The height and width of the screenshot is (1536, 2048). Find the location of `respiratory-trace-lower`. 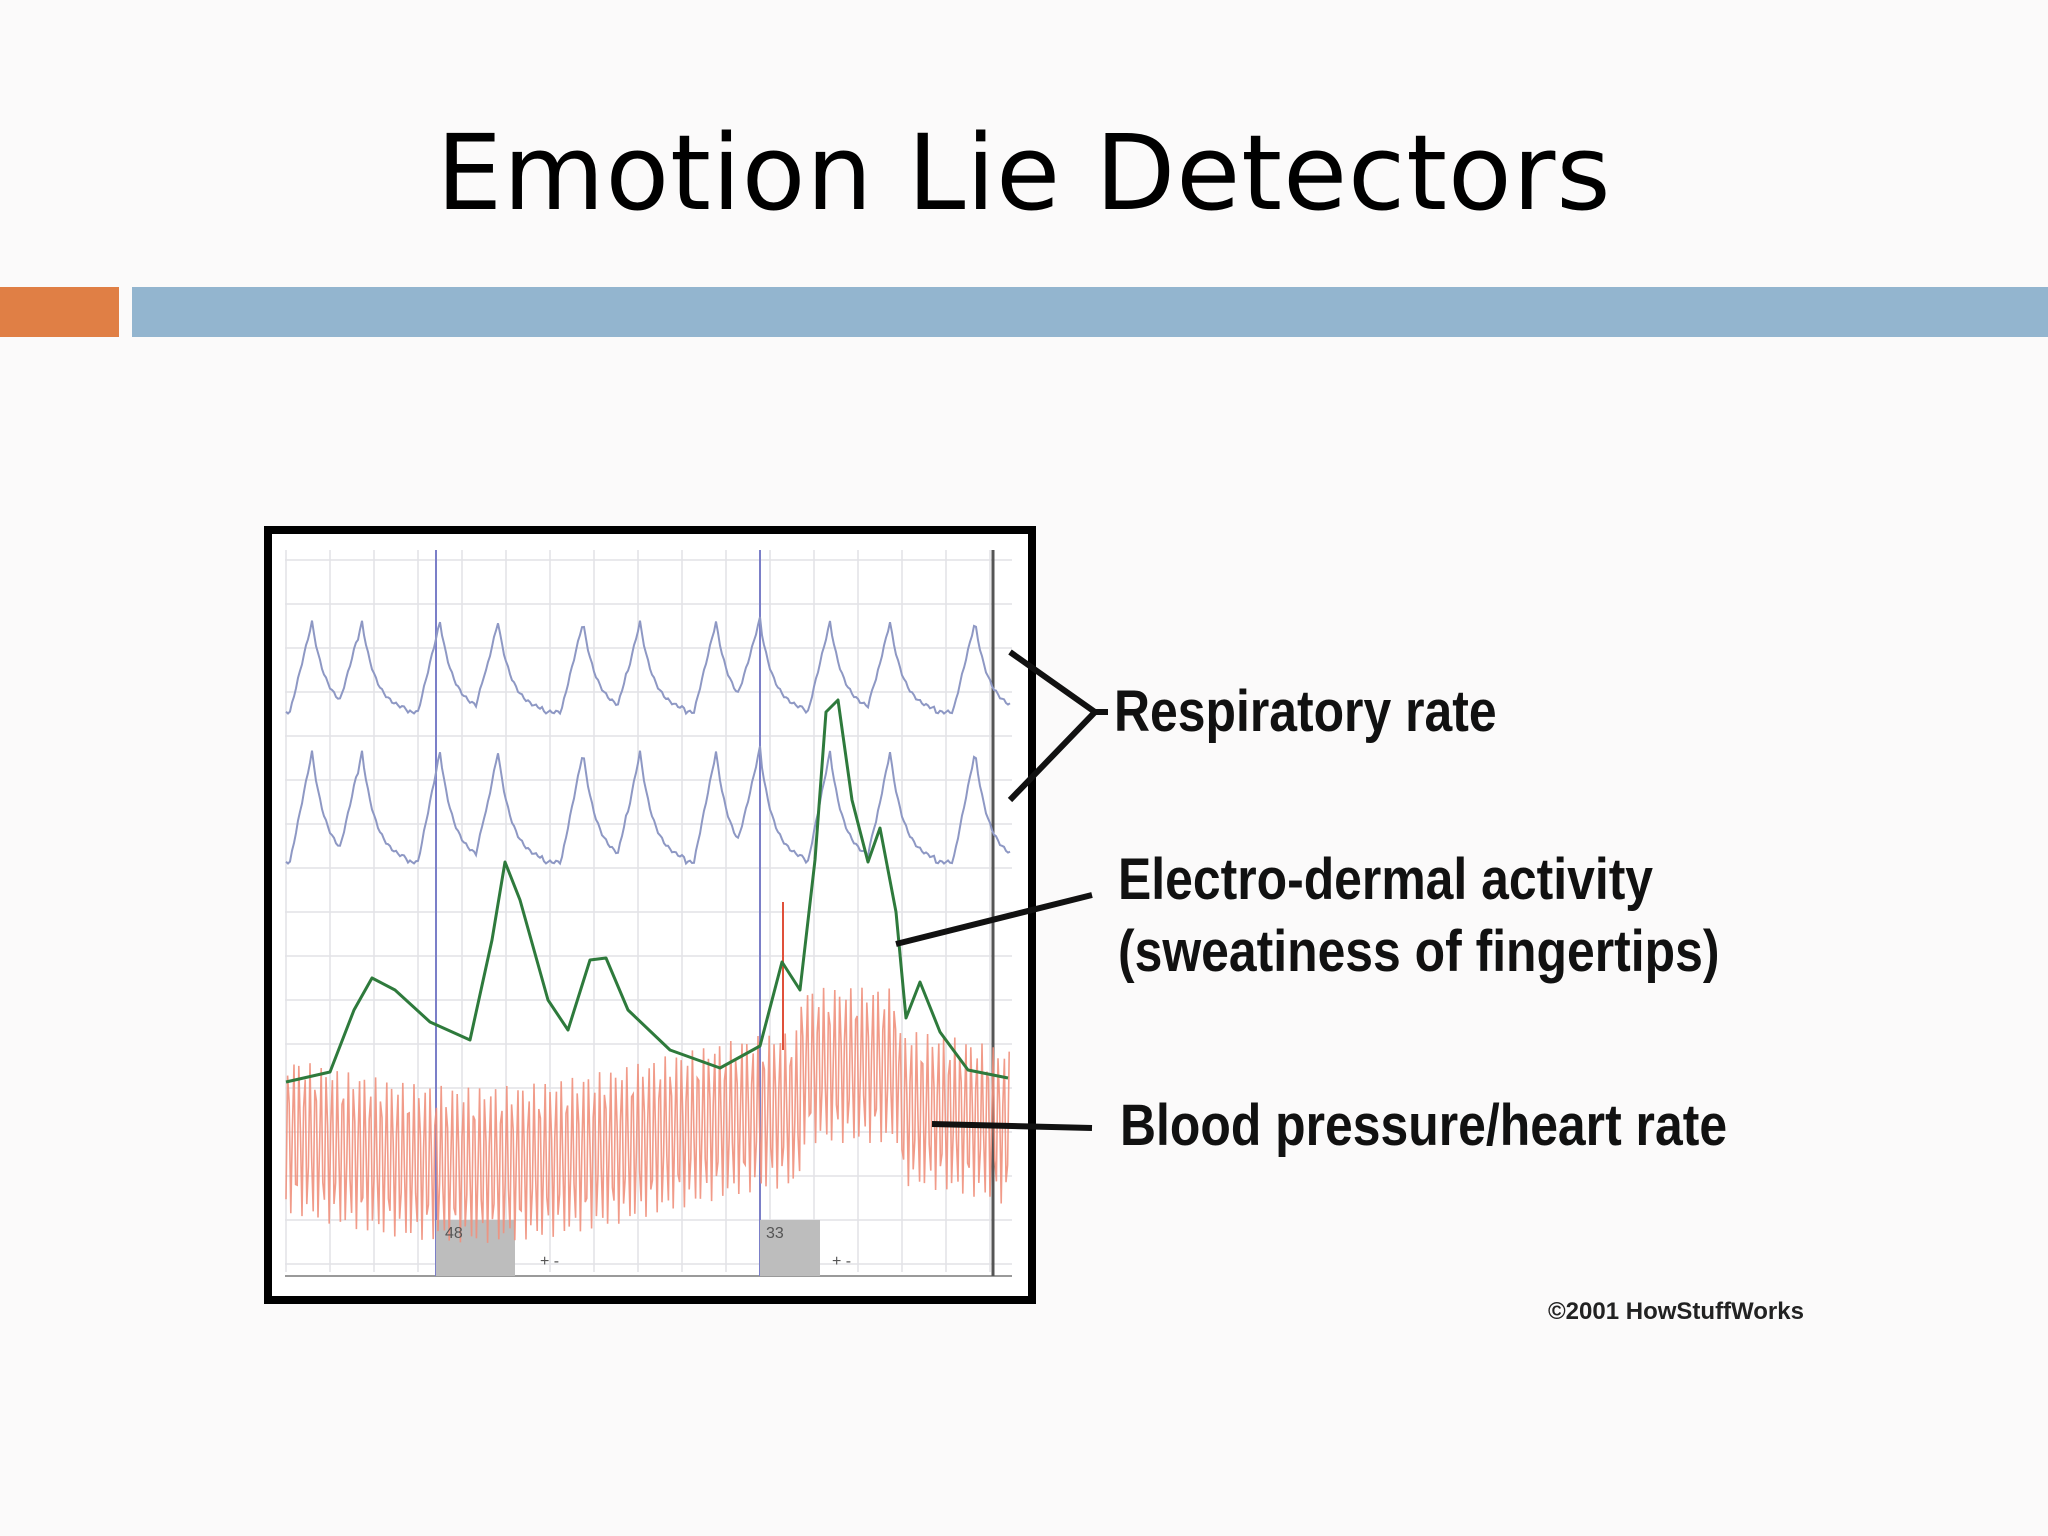

respiratory-trace-lower is located at coordinates (648, 805).